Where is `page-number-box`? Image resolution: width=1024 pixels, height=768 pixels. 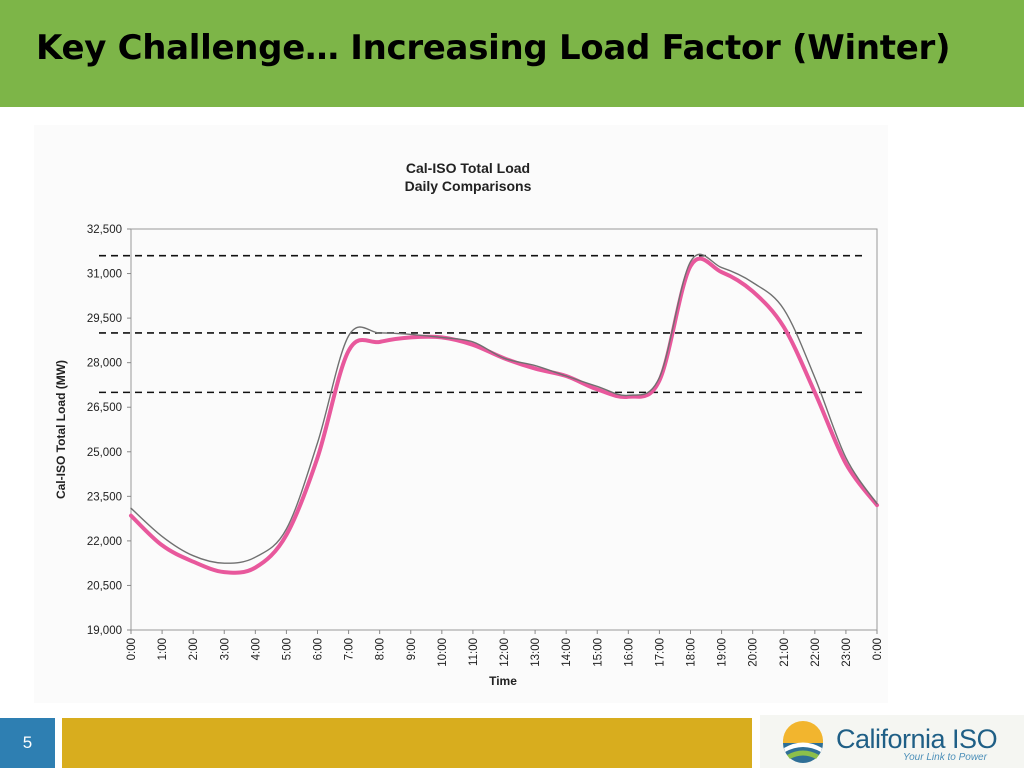 page-number-box is located at coordinates (27, 743).